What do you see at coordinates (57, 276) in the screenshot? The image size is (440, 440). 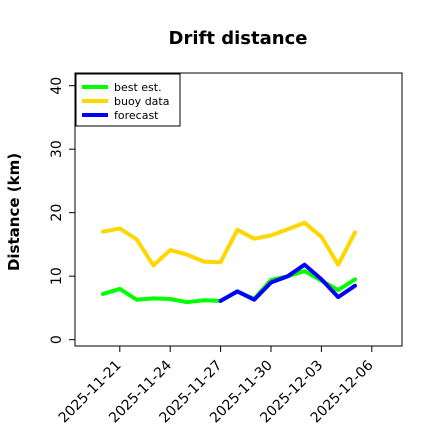 I see `y-tick-label: 10` at bounding box center [57, 276].